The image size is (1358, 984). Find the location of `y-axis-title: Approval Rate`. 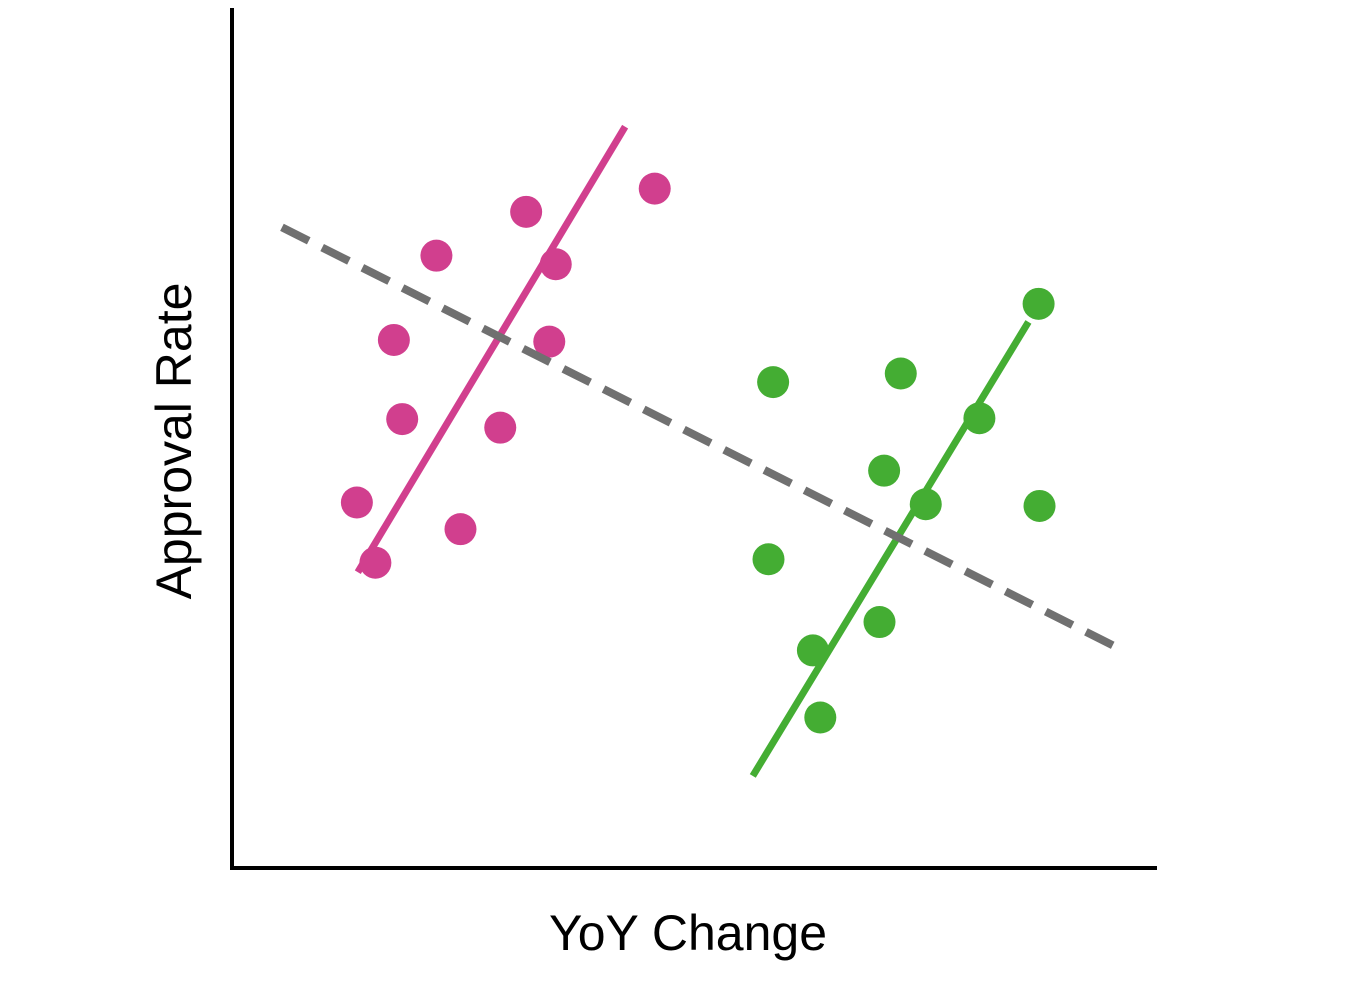

y-axis-title: Approval Rate is located at coordinates (174, 441).